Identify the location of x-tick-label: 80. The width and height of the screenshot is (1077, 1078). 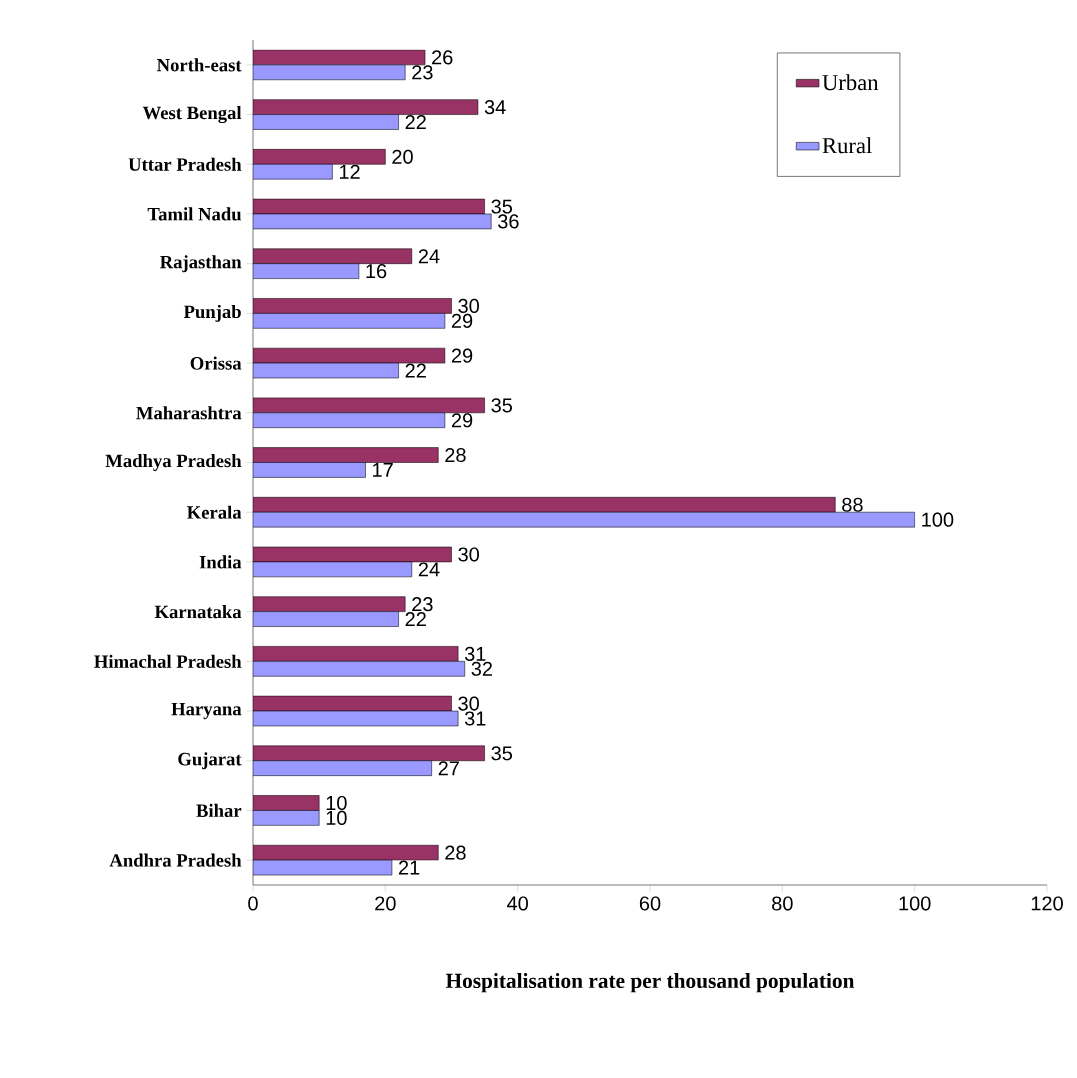
(782, 903).